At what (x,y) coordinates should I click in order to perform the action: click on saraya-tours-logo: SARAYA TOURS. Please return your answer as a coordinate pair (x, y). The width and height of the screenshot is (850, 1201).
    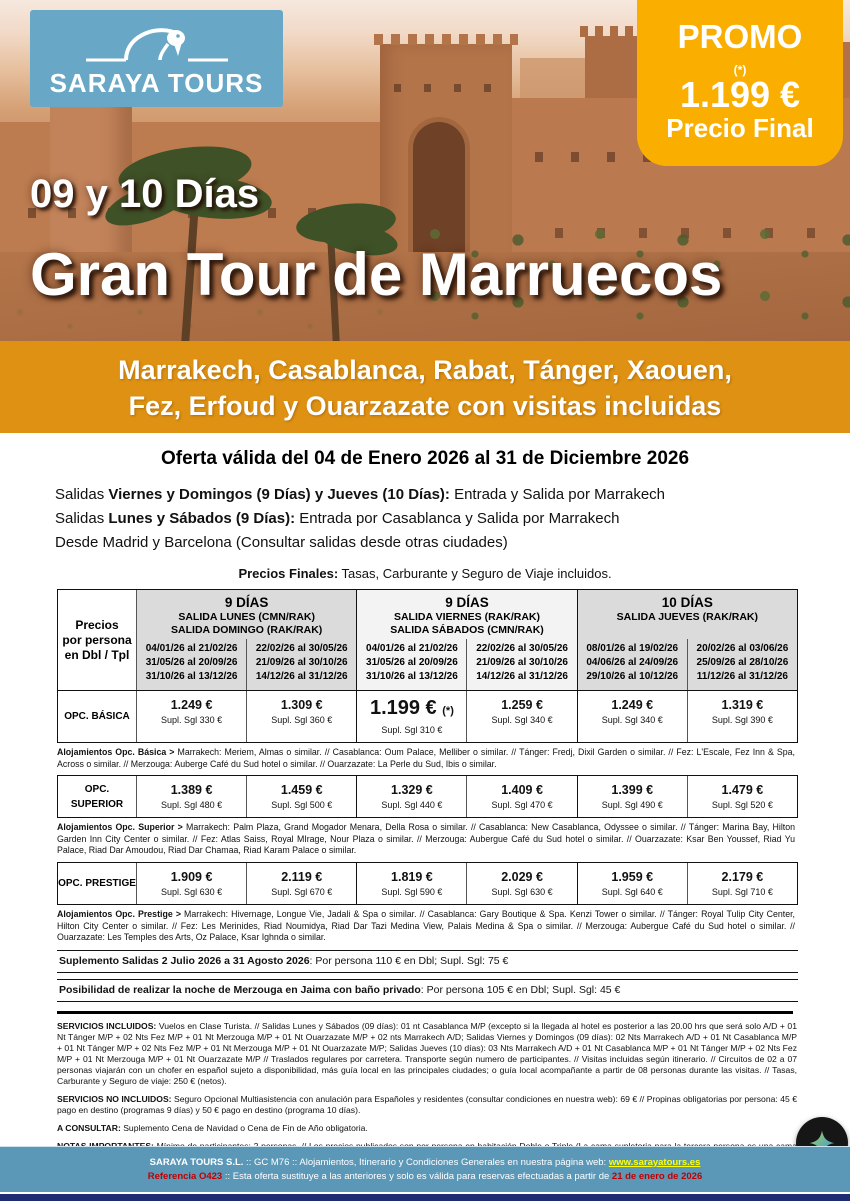
    Looking at the image, I should click on (156, 58).